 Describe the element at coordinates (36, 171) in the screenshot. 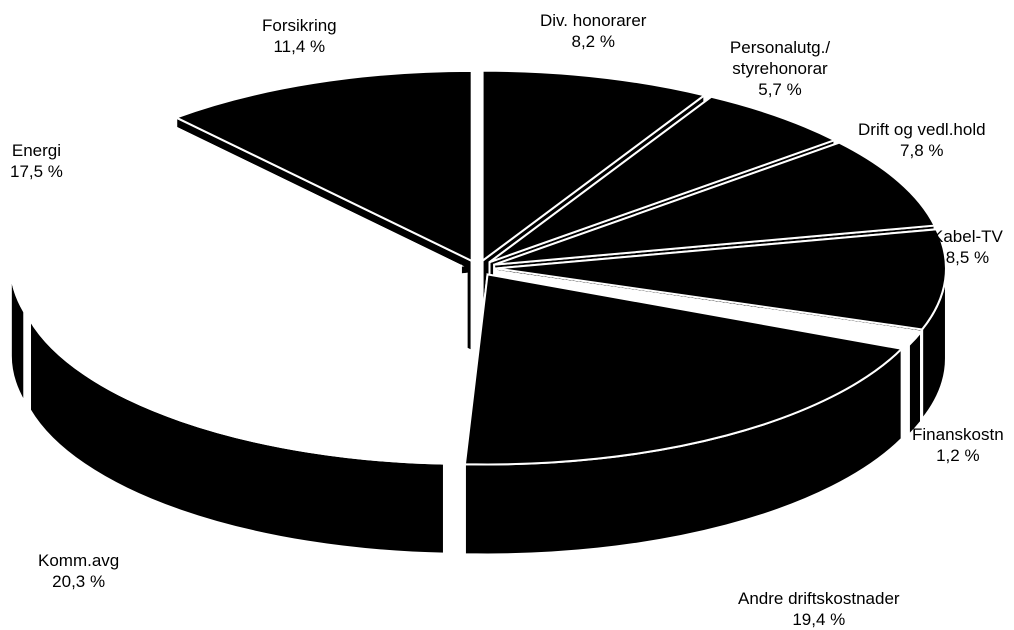

I see `slice-label-value: 17,5 %` at that location.